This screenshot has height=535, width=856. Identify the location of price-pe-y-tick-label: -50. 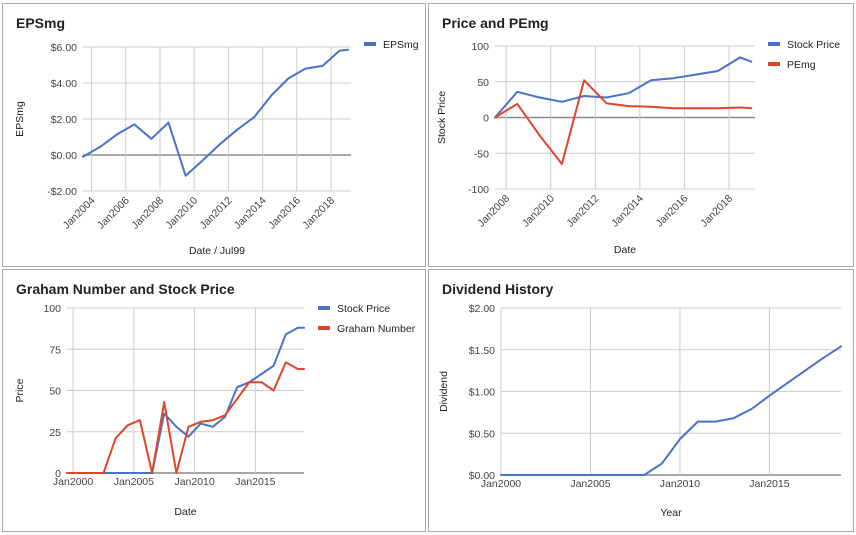
(481, 154).